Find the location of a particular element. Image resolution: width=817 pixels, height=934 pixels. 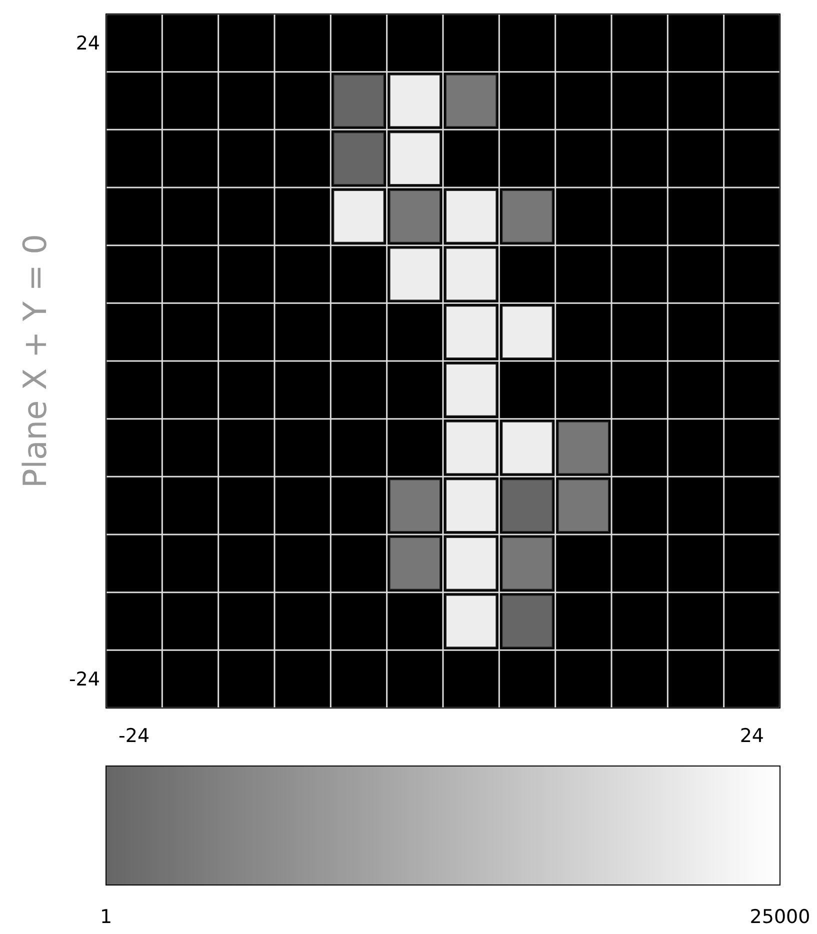

color-bar-label: 1 is located at coordinates (106, 917).